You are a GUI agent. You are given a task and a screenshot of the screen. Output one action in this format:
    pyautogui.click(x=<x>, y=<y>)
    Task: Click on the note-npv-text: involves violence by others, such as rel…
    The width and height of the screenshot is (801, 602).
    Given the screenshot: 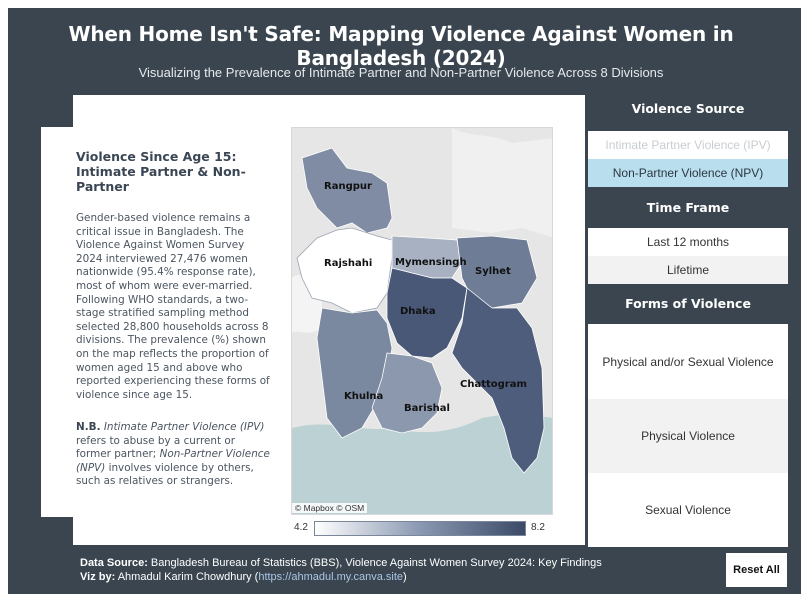 What is the action you would take?
    pyautogui.click(x=165, y=474)
    